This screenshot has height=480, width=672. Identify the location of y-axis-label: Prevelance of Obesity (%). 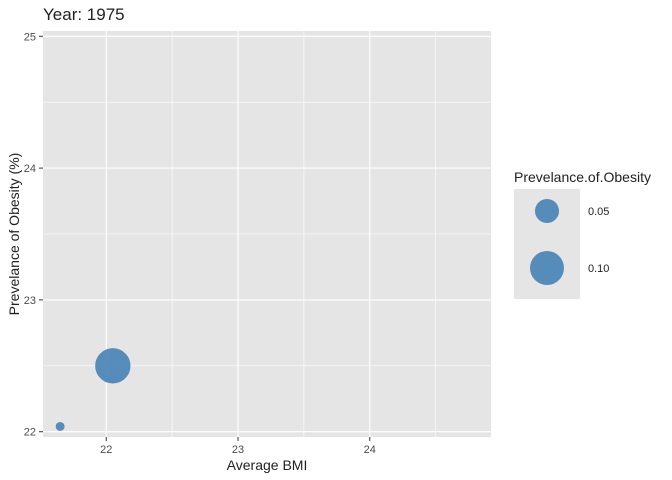
(14, 234).